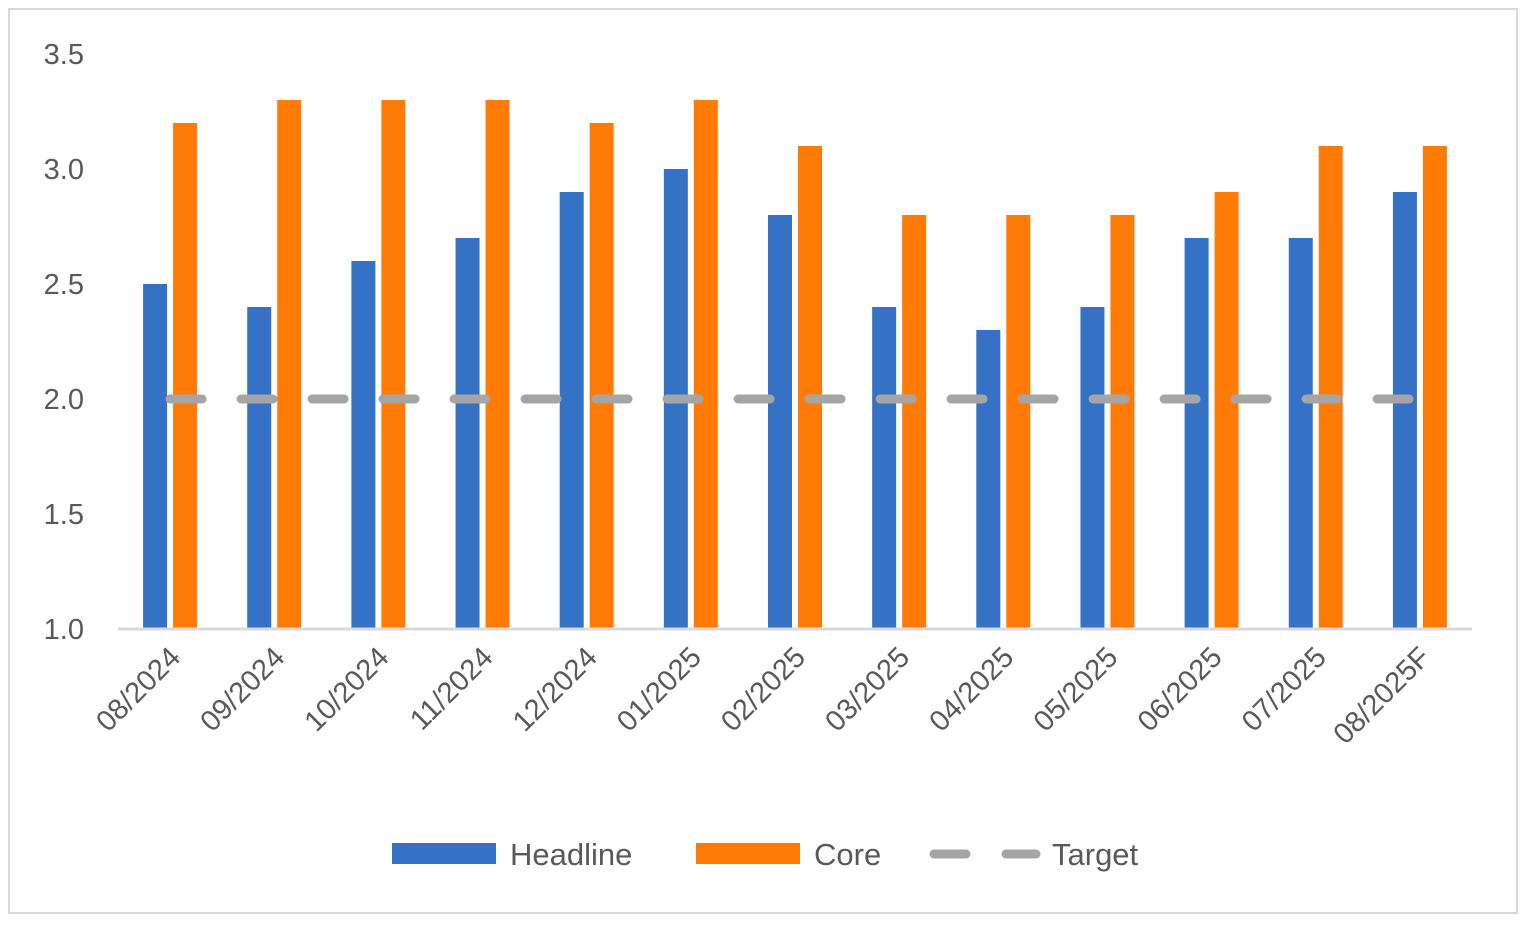  I want to click on legend-item-target: Target, so click(1034, 854).